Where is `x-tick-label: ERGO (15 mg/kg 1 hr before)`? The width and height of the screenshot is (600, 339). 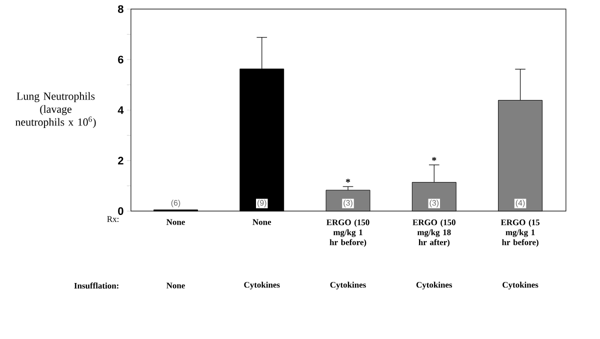
x-tick-label: ERGO (15 mg/kg 1 hr before) is located at coordinates (520, 233).